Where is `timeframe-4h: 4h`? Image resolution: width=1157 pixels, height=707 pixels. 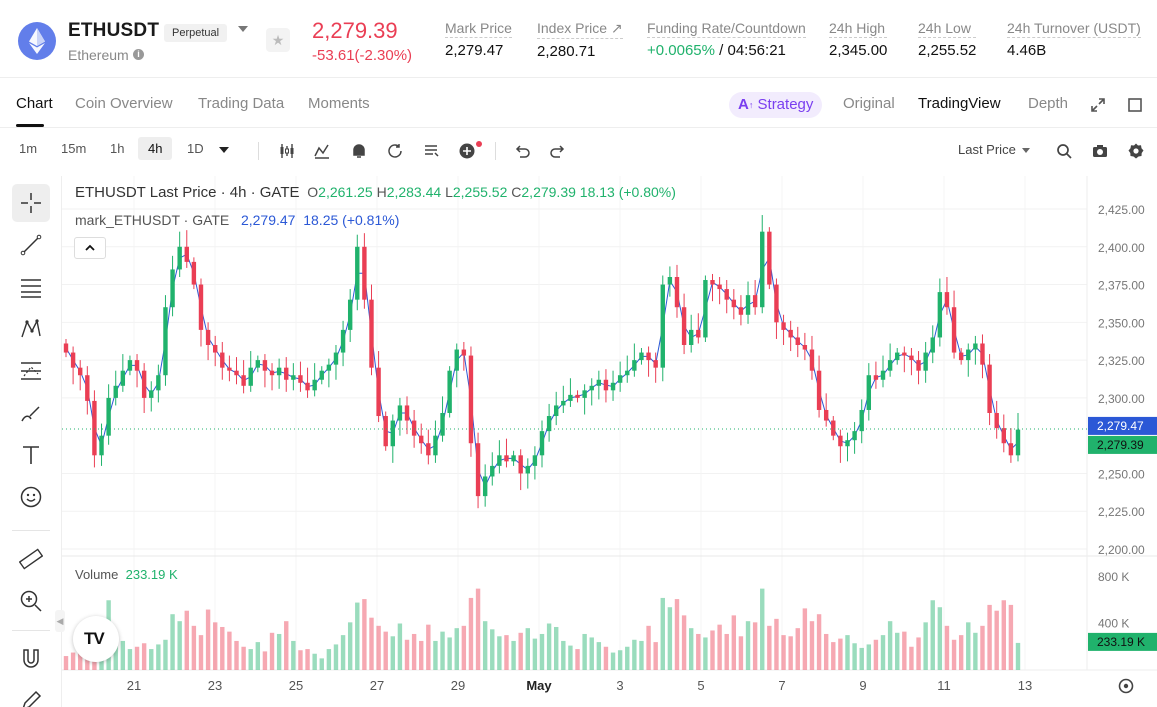 timeframe-4h: 4h is located at coordinates (155, 148).